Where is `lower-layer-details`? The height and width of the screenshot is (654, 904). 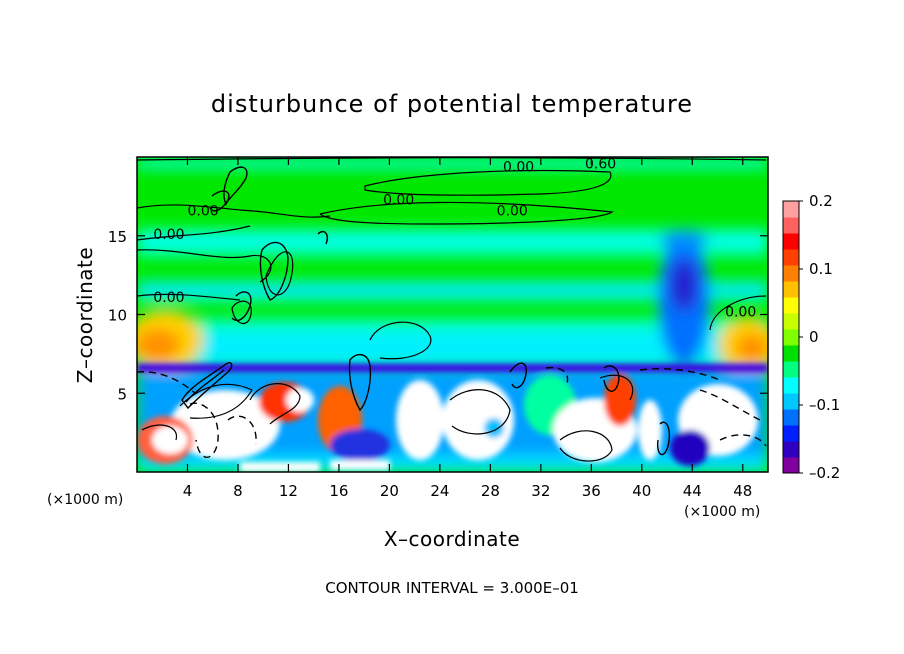
lower-layer-details is located at coordinates (452, 418).